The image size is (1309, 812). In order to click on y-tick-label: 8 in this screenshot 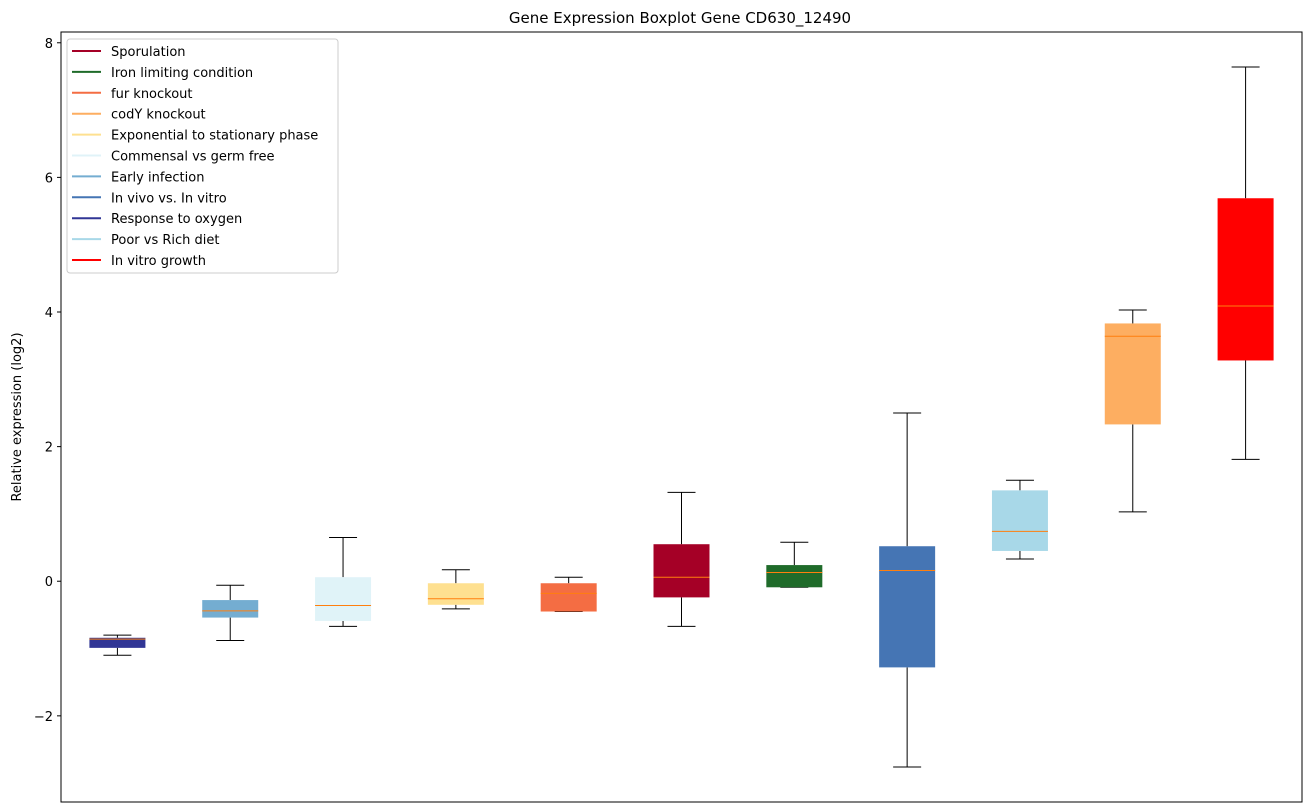, I will do `click(49, 44)`.